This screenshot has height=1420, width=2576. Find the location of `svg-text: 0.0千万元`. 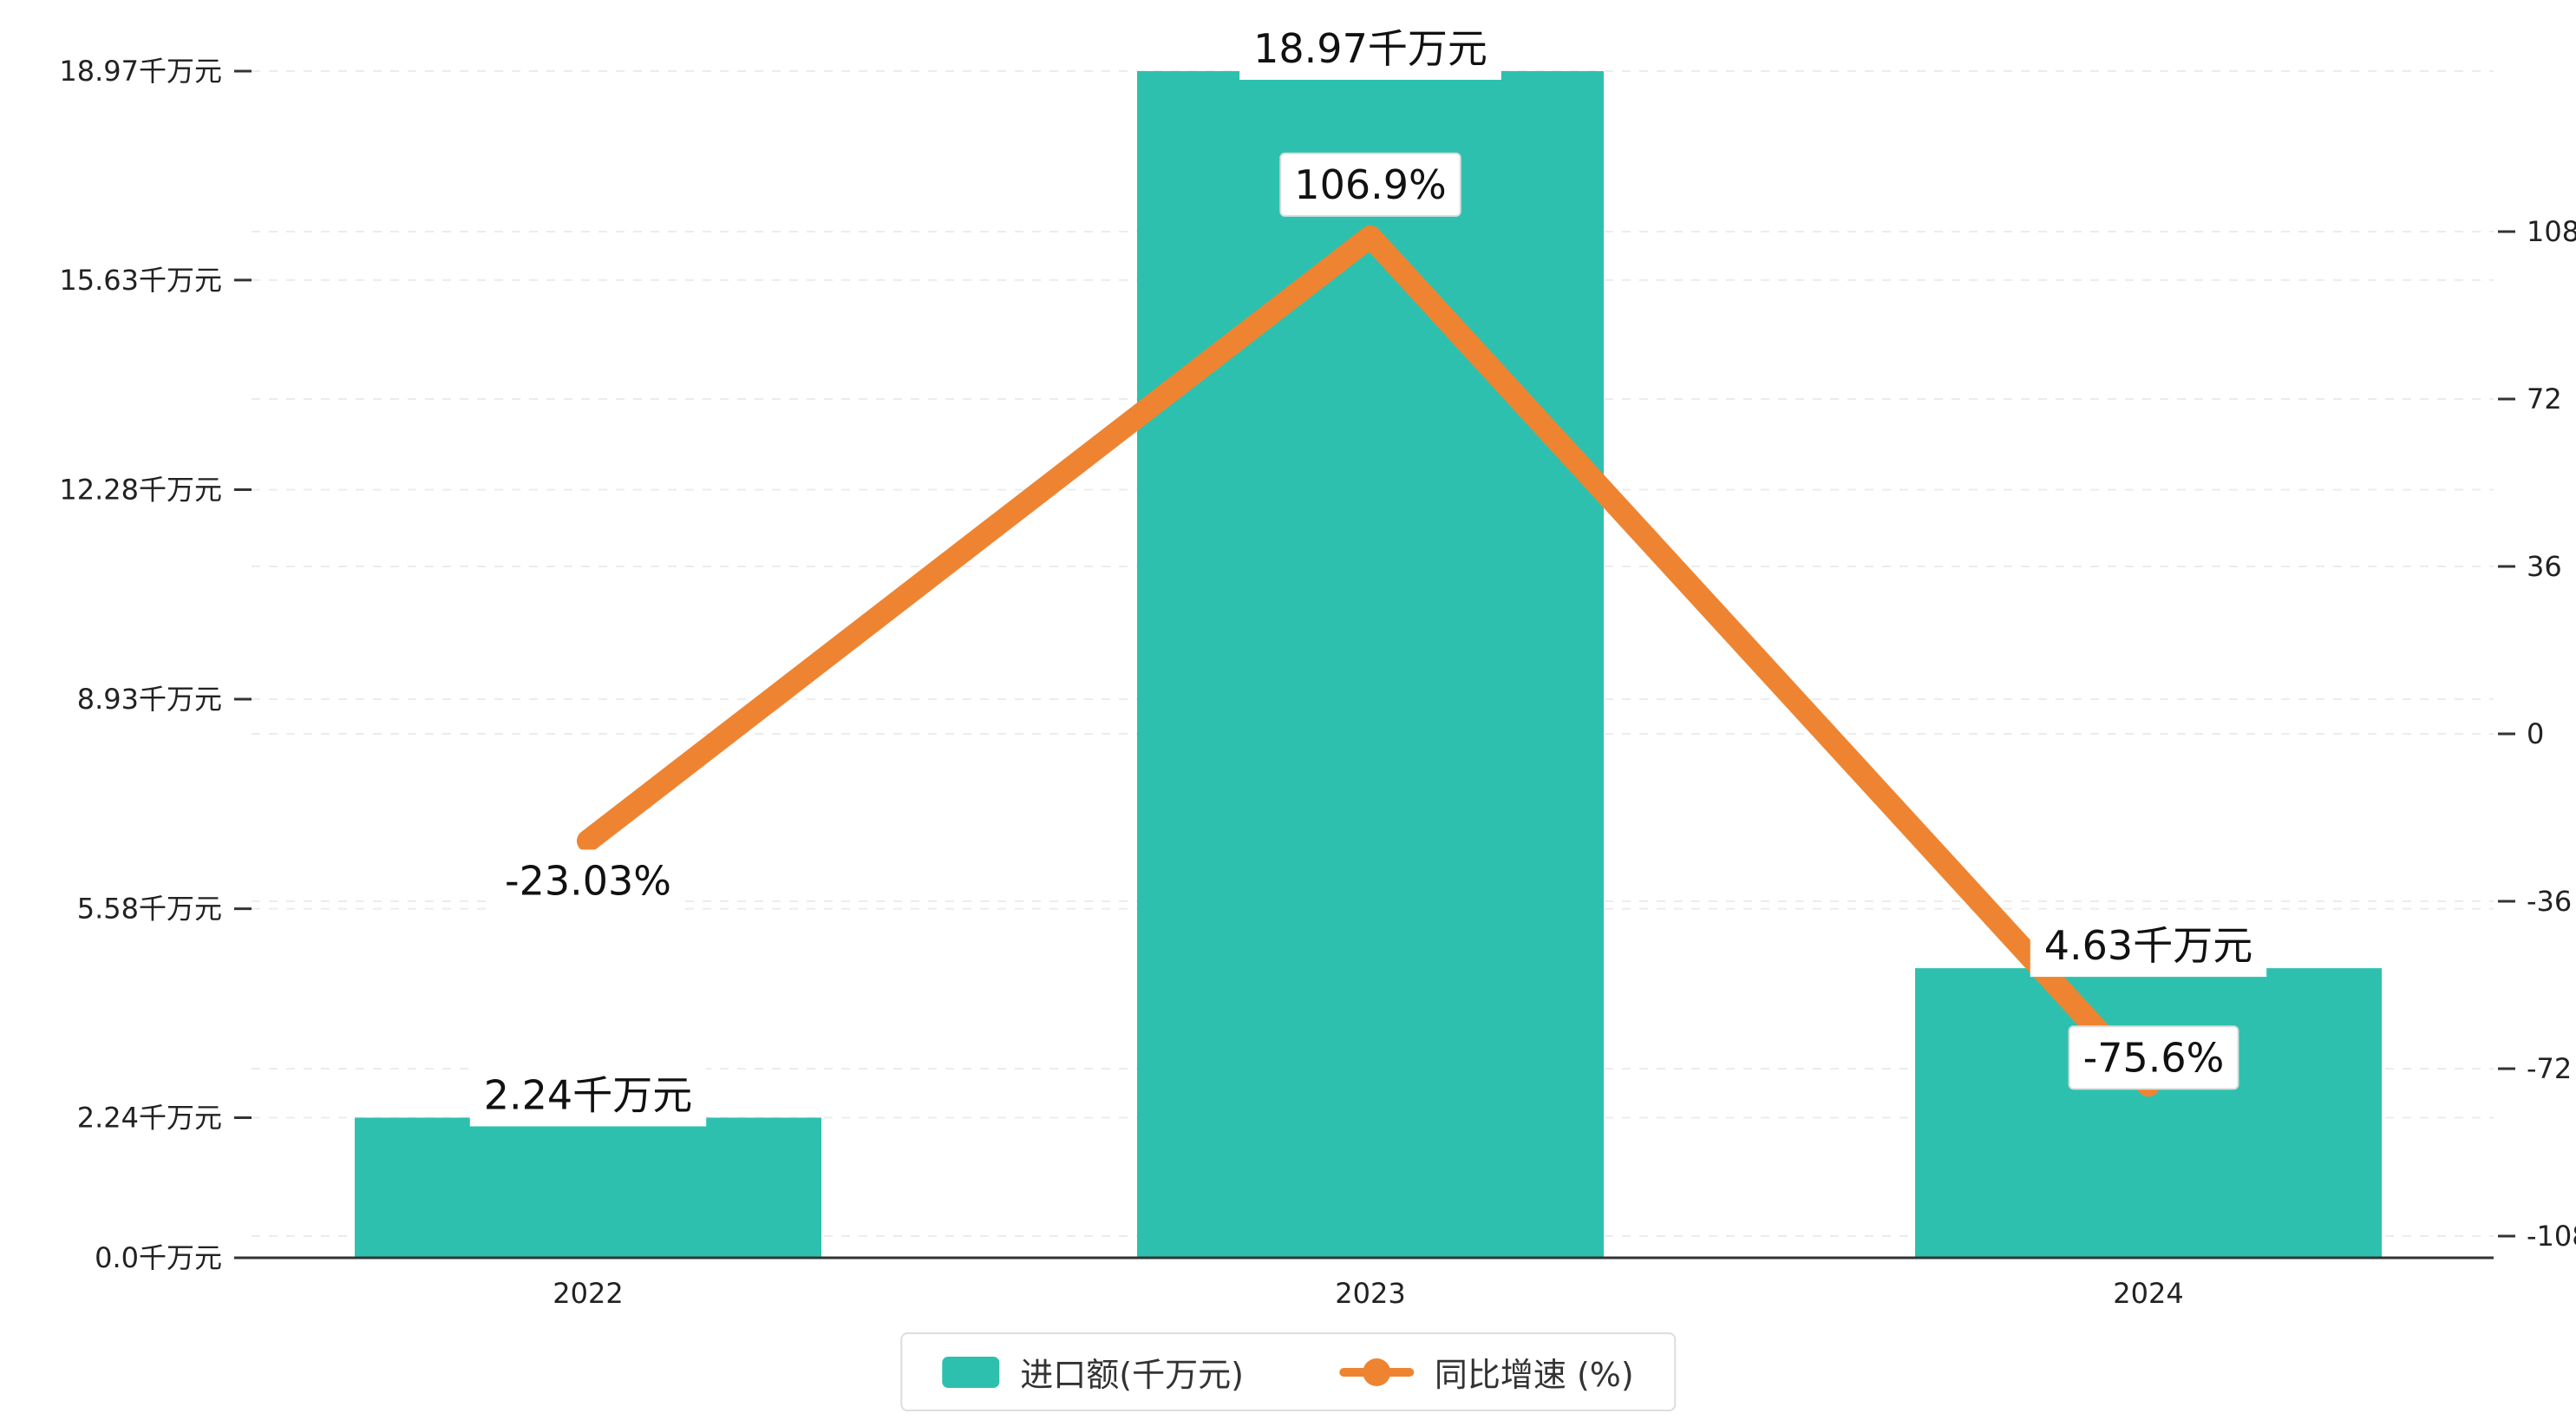

svg-text: 0.0千万元 is located at coordinates (158, 1257).